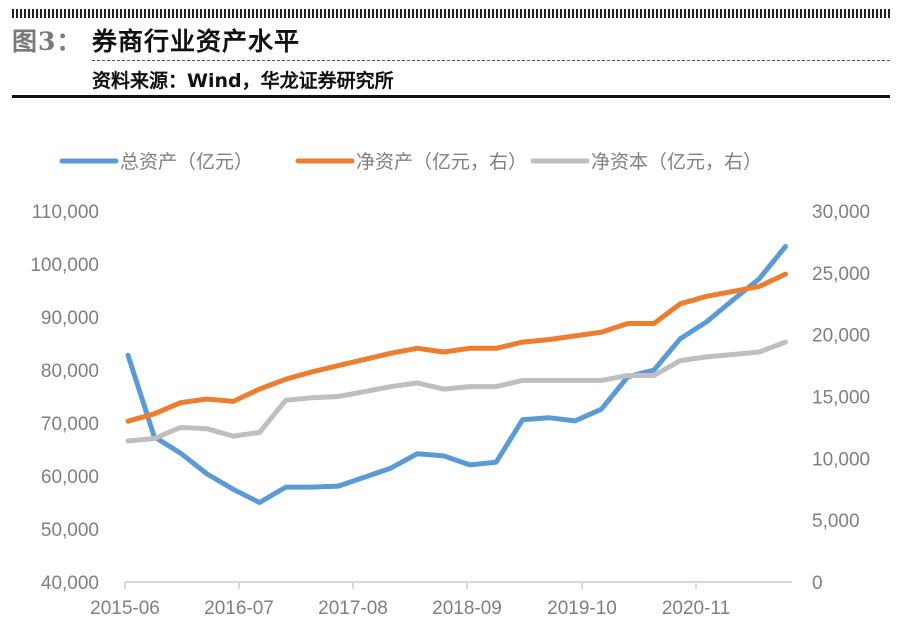 The image size is (900, 627). What do you see at coordinates (353, 608) in the screenshot?
I see `x-tick-label: 2017-08` at bounding box center [353, 608].